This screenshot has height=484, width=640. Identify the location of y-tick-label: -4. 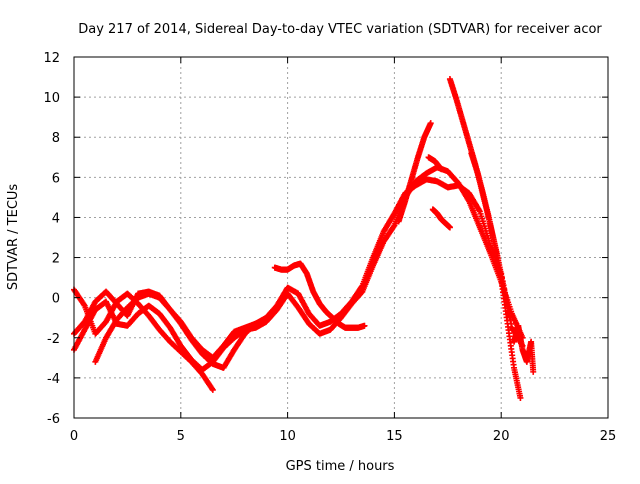
(53, 379).